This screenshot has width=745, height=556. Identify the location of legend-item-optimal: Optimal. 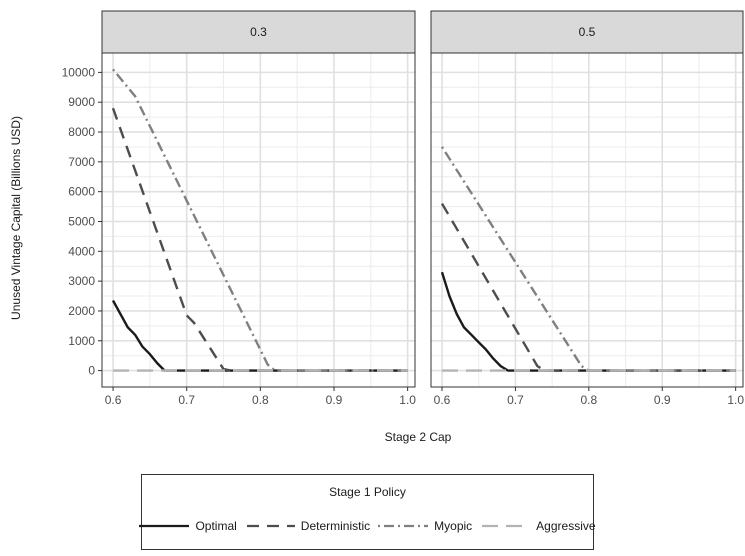
(188, 526).